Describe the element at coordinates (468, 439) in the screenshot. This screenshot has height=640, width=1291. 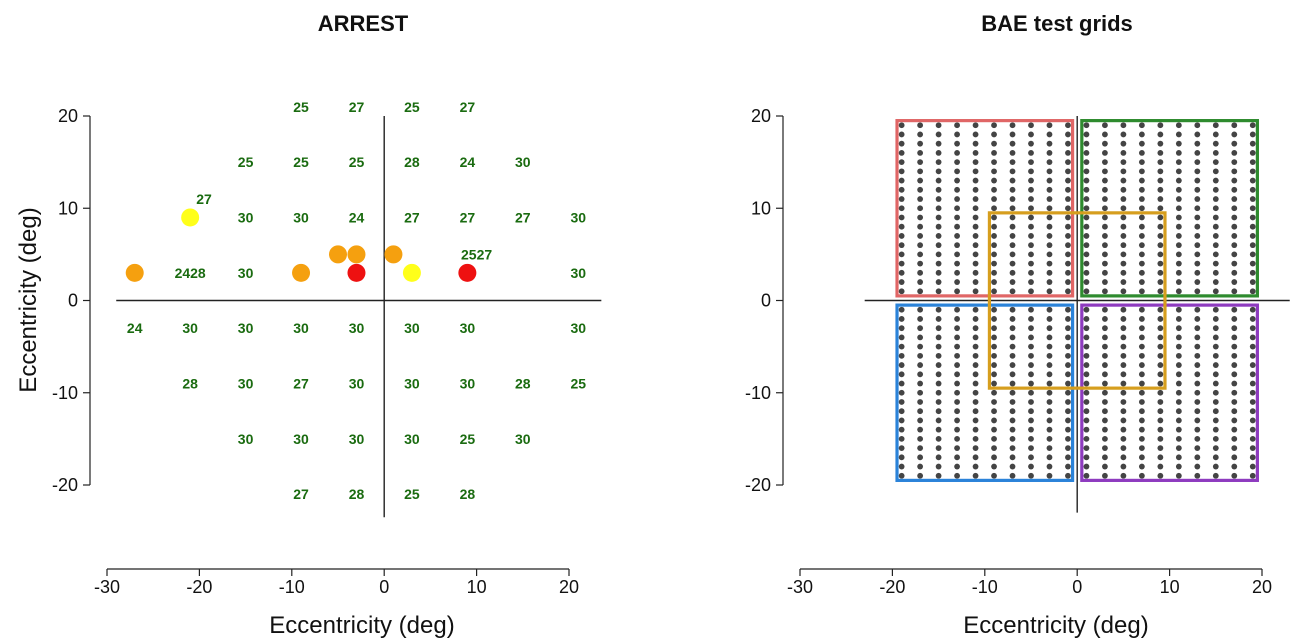
I see `value-label: 25` at that location.